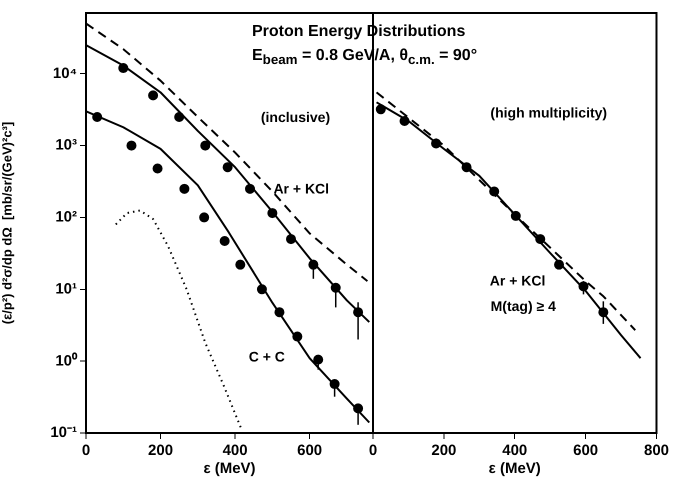  Describe the element at coordinates (178, 318) in the screenshot. I see `line-series` at that location.